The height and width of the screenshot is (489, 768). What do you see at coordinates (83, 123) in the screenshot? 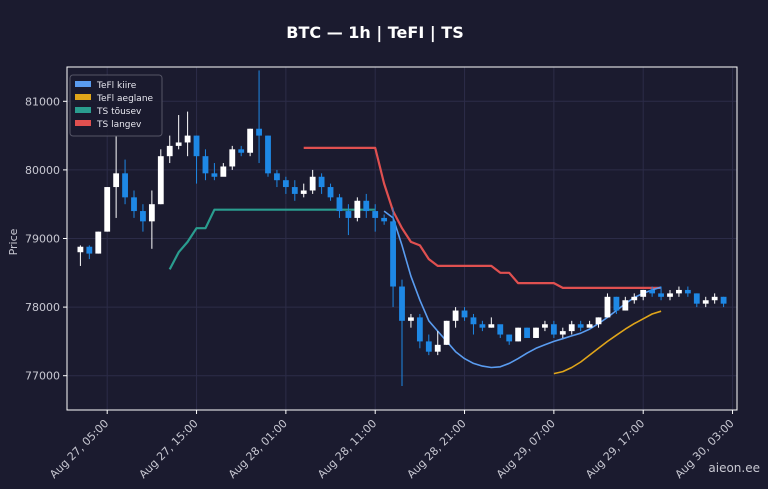
I see `legend-swatch-tsdown` at bounding box center [83, 123].